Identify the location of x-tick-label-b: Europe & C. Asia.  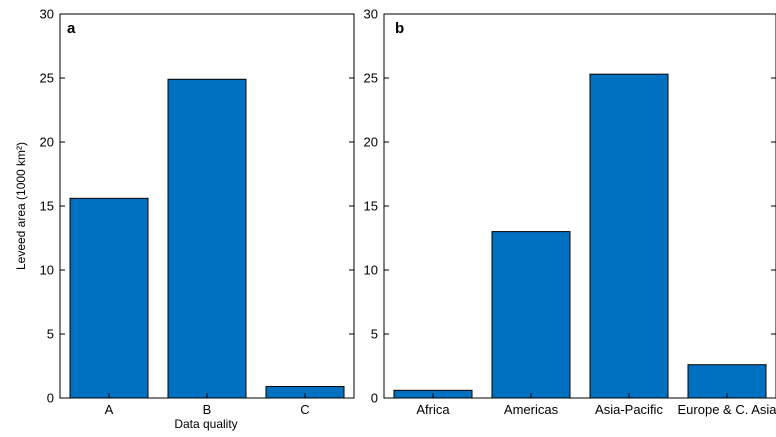
(727, 409).